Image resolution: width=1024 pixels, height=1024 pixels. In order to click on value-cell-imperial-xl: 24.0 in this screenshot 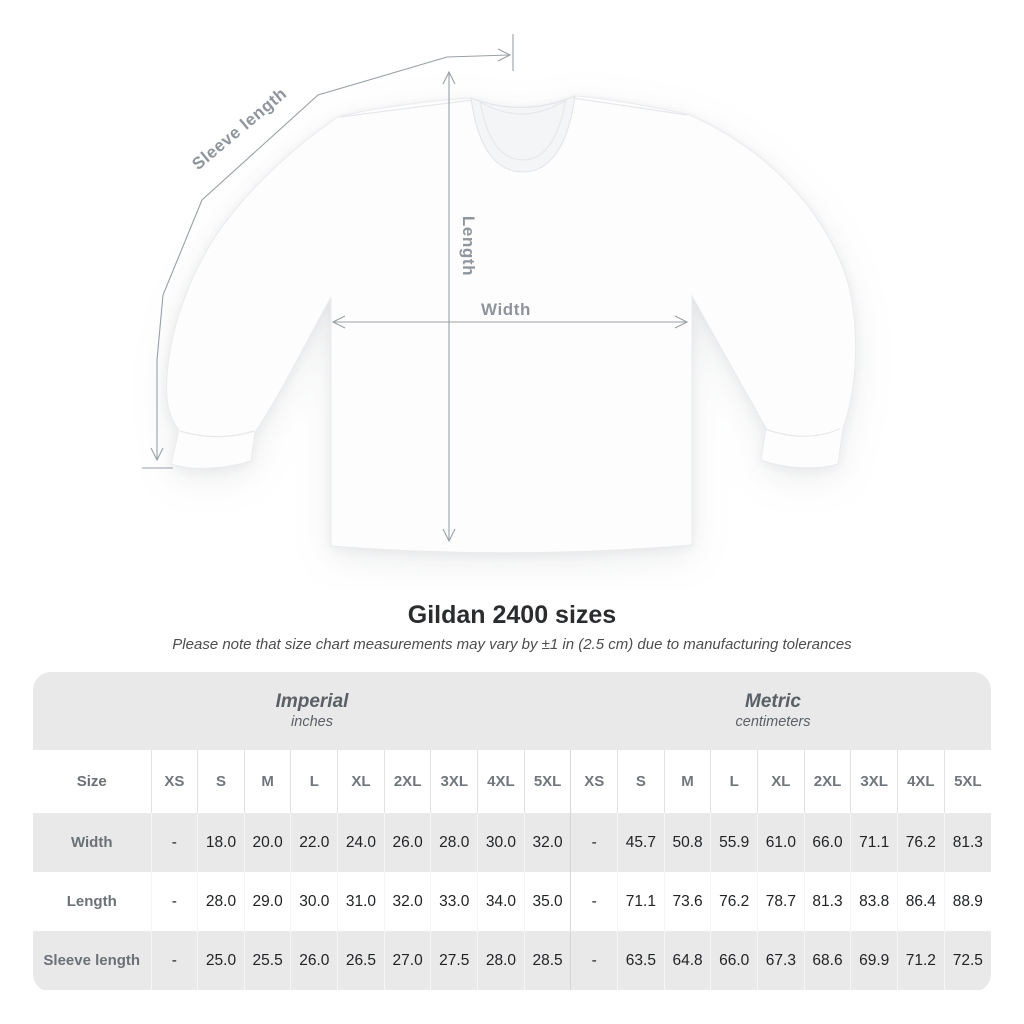, I will do `click(361, 842)`.